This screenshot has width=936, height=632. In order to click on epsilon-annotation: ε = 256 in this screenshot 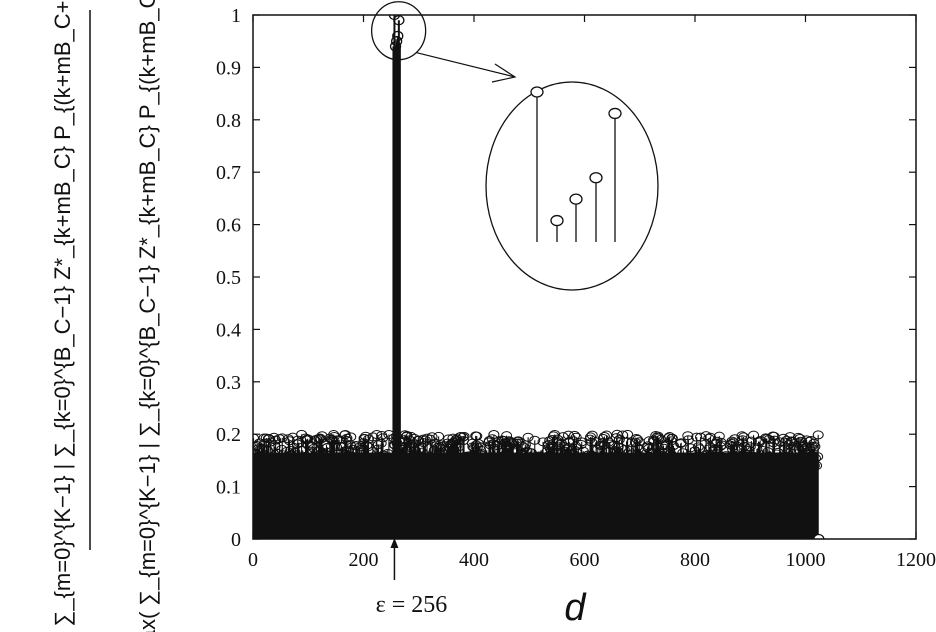, I will do `click(412, 578)`.